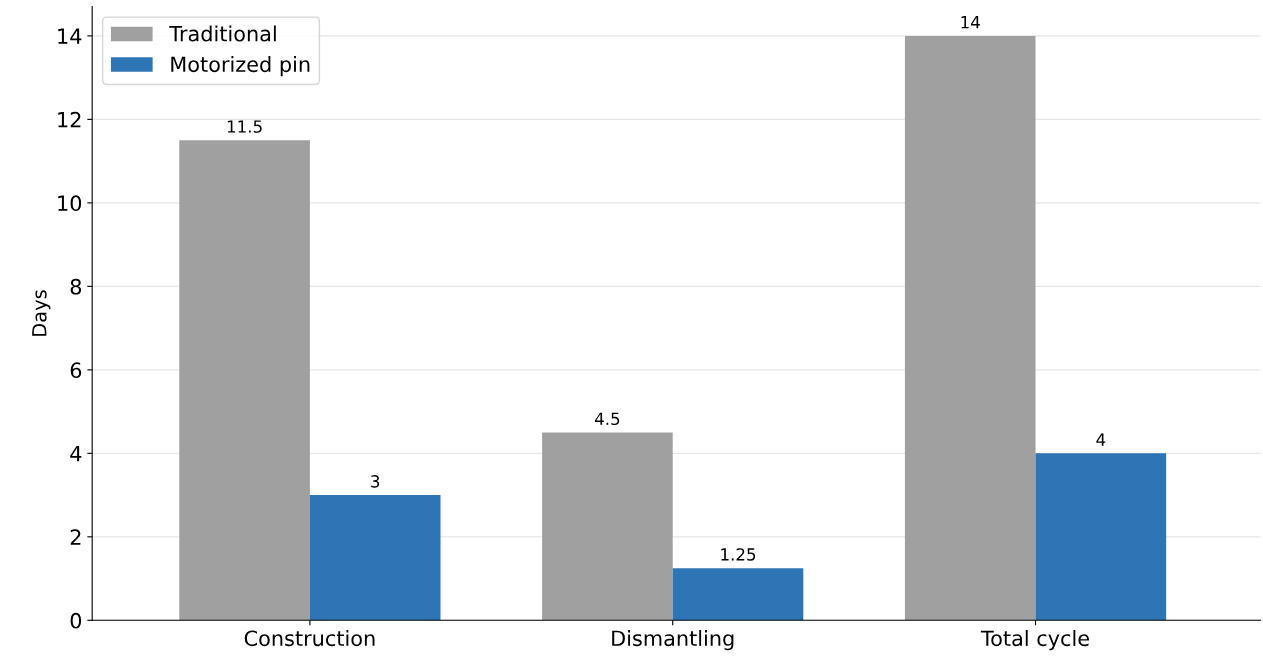 The height and width of the screenshot is (667, 1263). Describe the element at coordinates (970, 22) in the screenshot. I see `data-label: 14` at that location.